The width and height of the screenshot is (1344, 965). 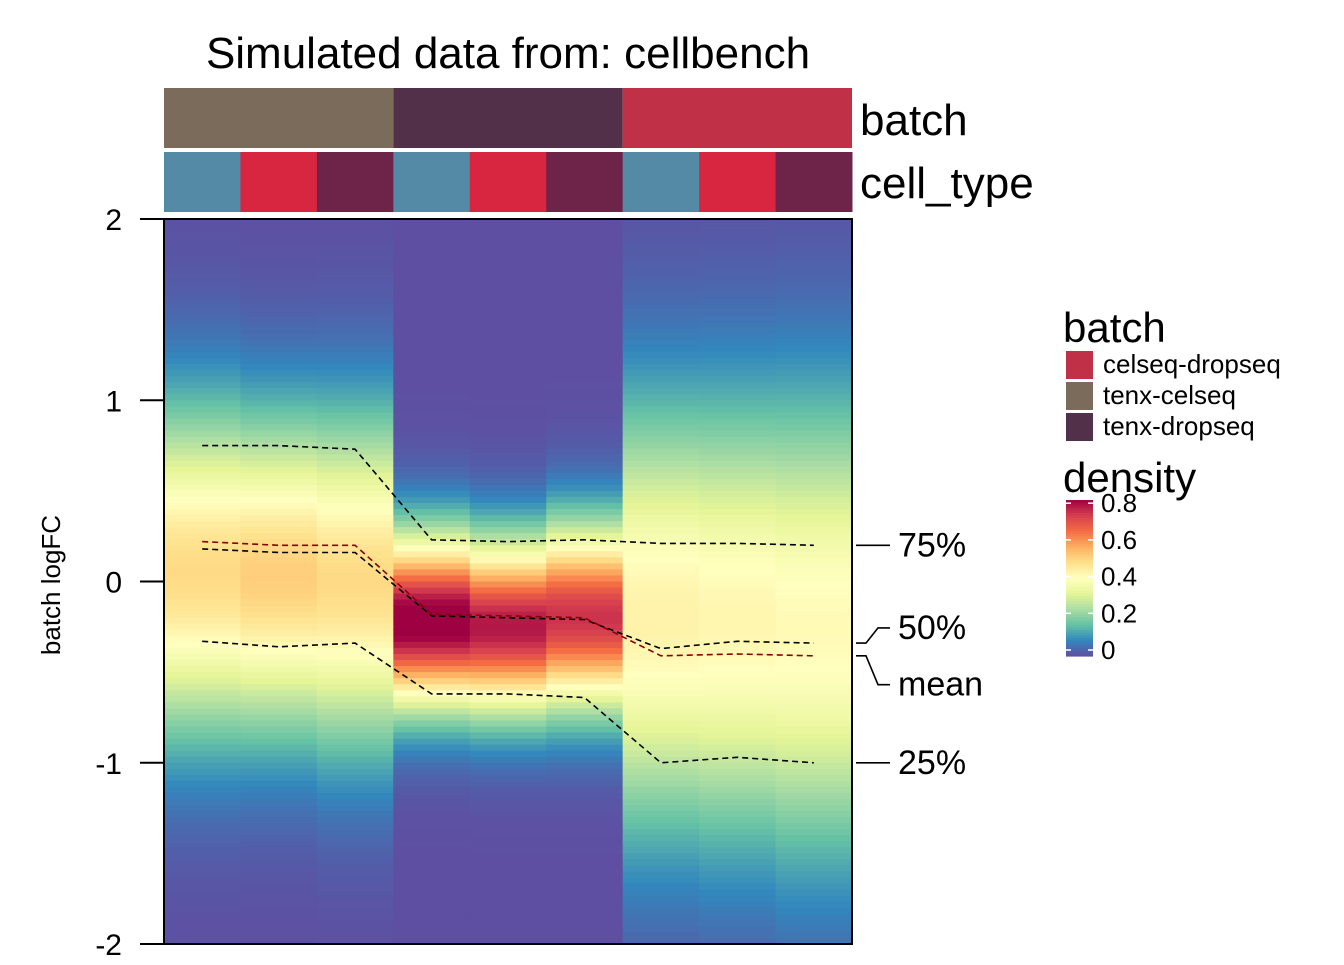 I want to click on annotation-bars: batch cell_type, so click(x=599, y=150).